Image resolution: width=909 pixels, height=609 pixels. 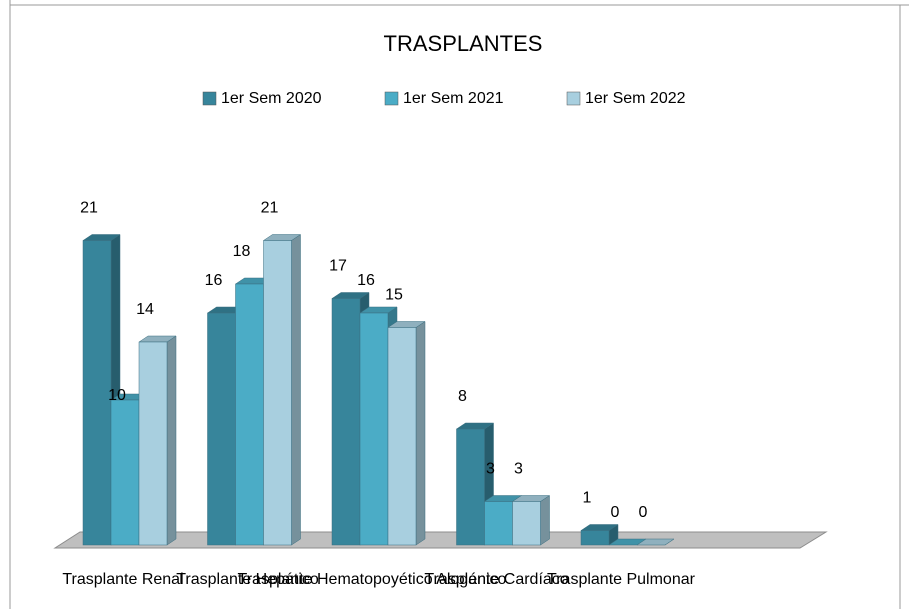 What do you see at coordinates (242, 251) in the screenshot?
I see `data-label: 18` at bounding box center [242, 251].